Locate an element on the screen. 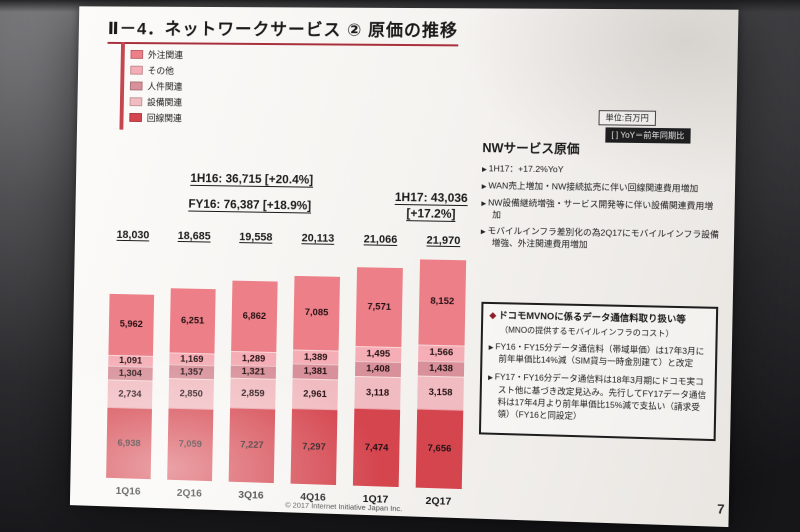 The width and height of the screenshot is (800, 532). bar-segment: 1,566 is located at coordinates (441, 353).